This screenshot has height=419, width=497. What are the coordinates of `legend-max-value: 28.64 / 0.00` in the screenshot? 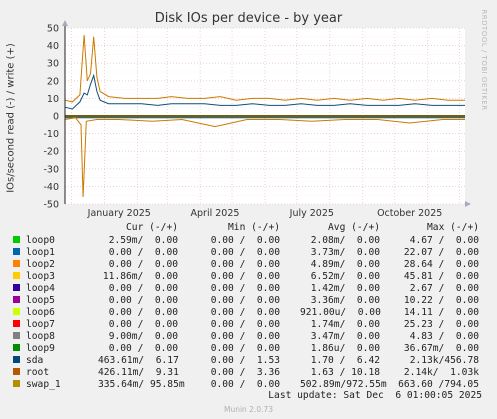 It's located at (441, 264).